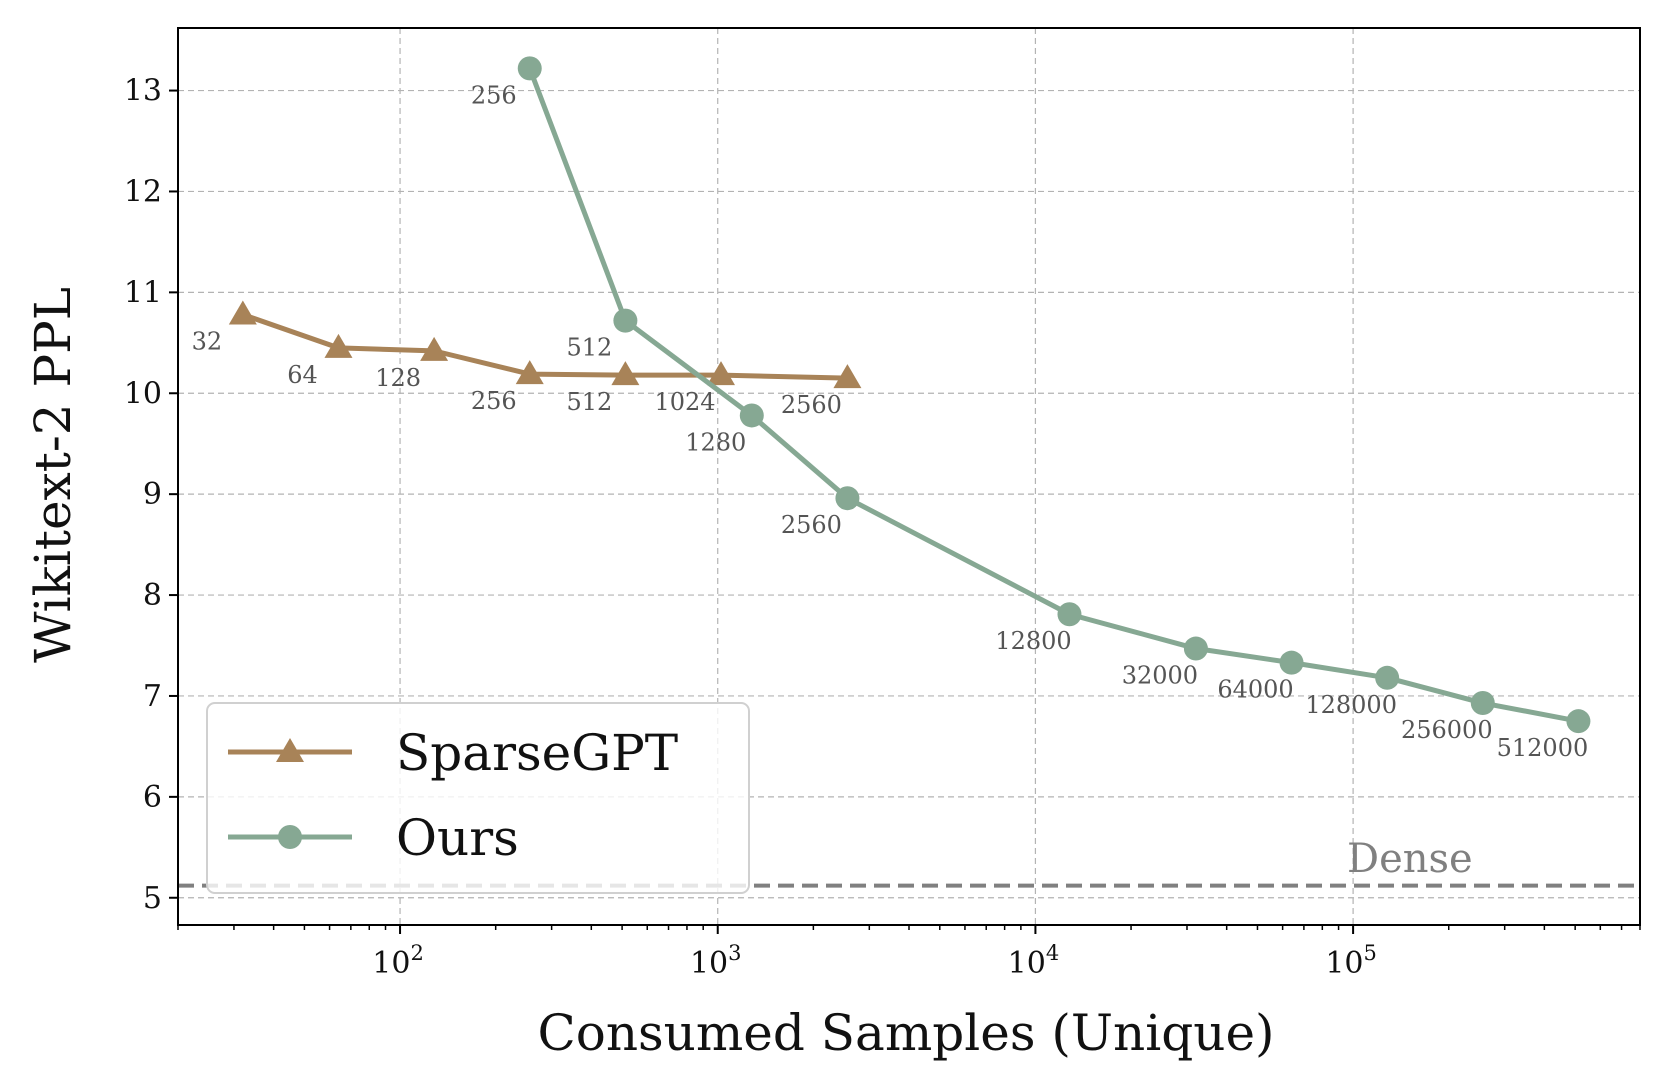 The height and width of the screenshot is (1087, 1659). I want to click on y-tick-label: 8, so click(152, 595).